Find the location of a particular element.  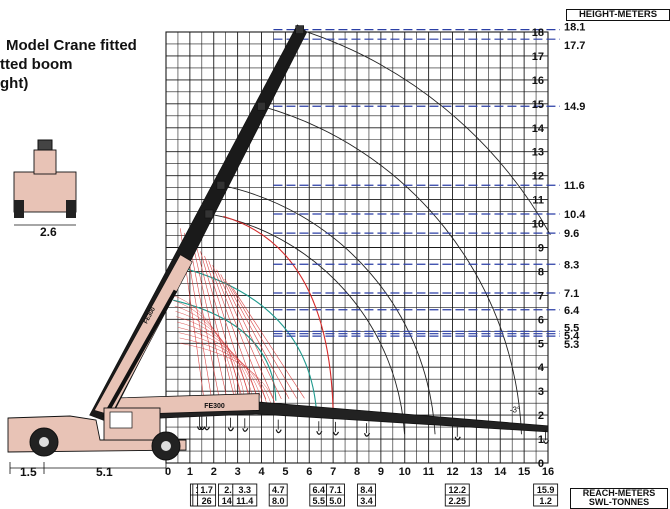

reach-meters-label: REACH-METERS is located at coordinates (619, 493).